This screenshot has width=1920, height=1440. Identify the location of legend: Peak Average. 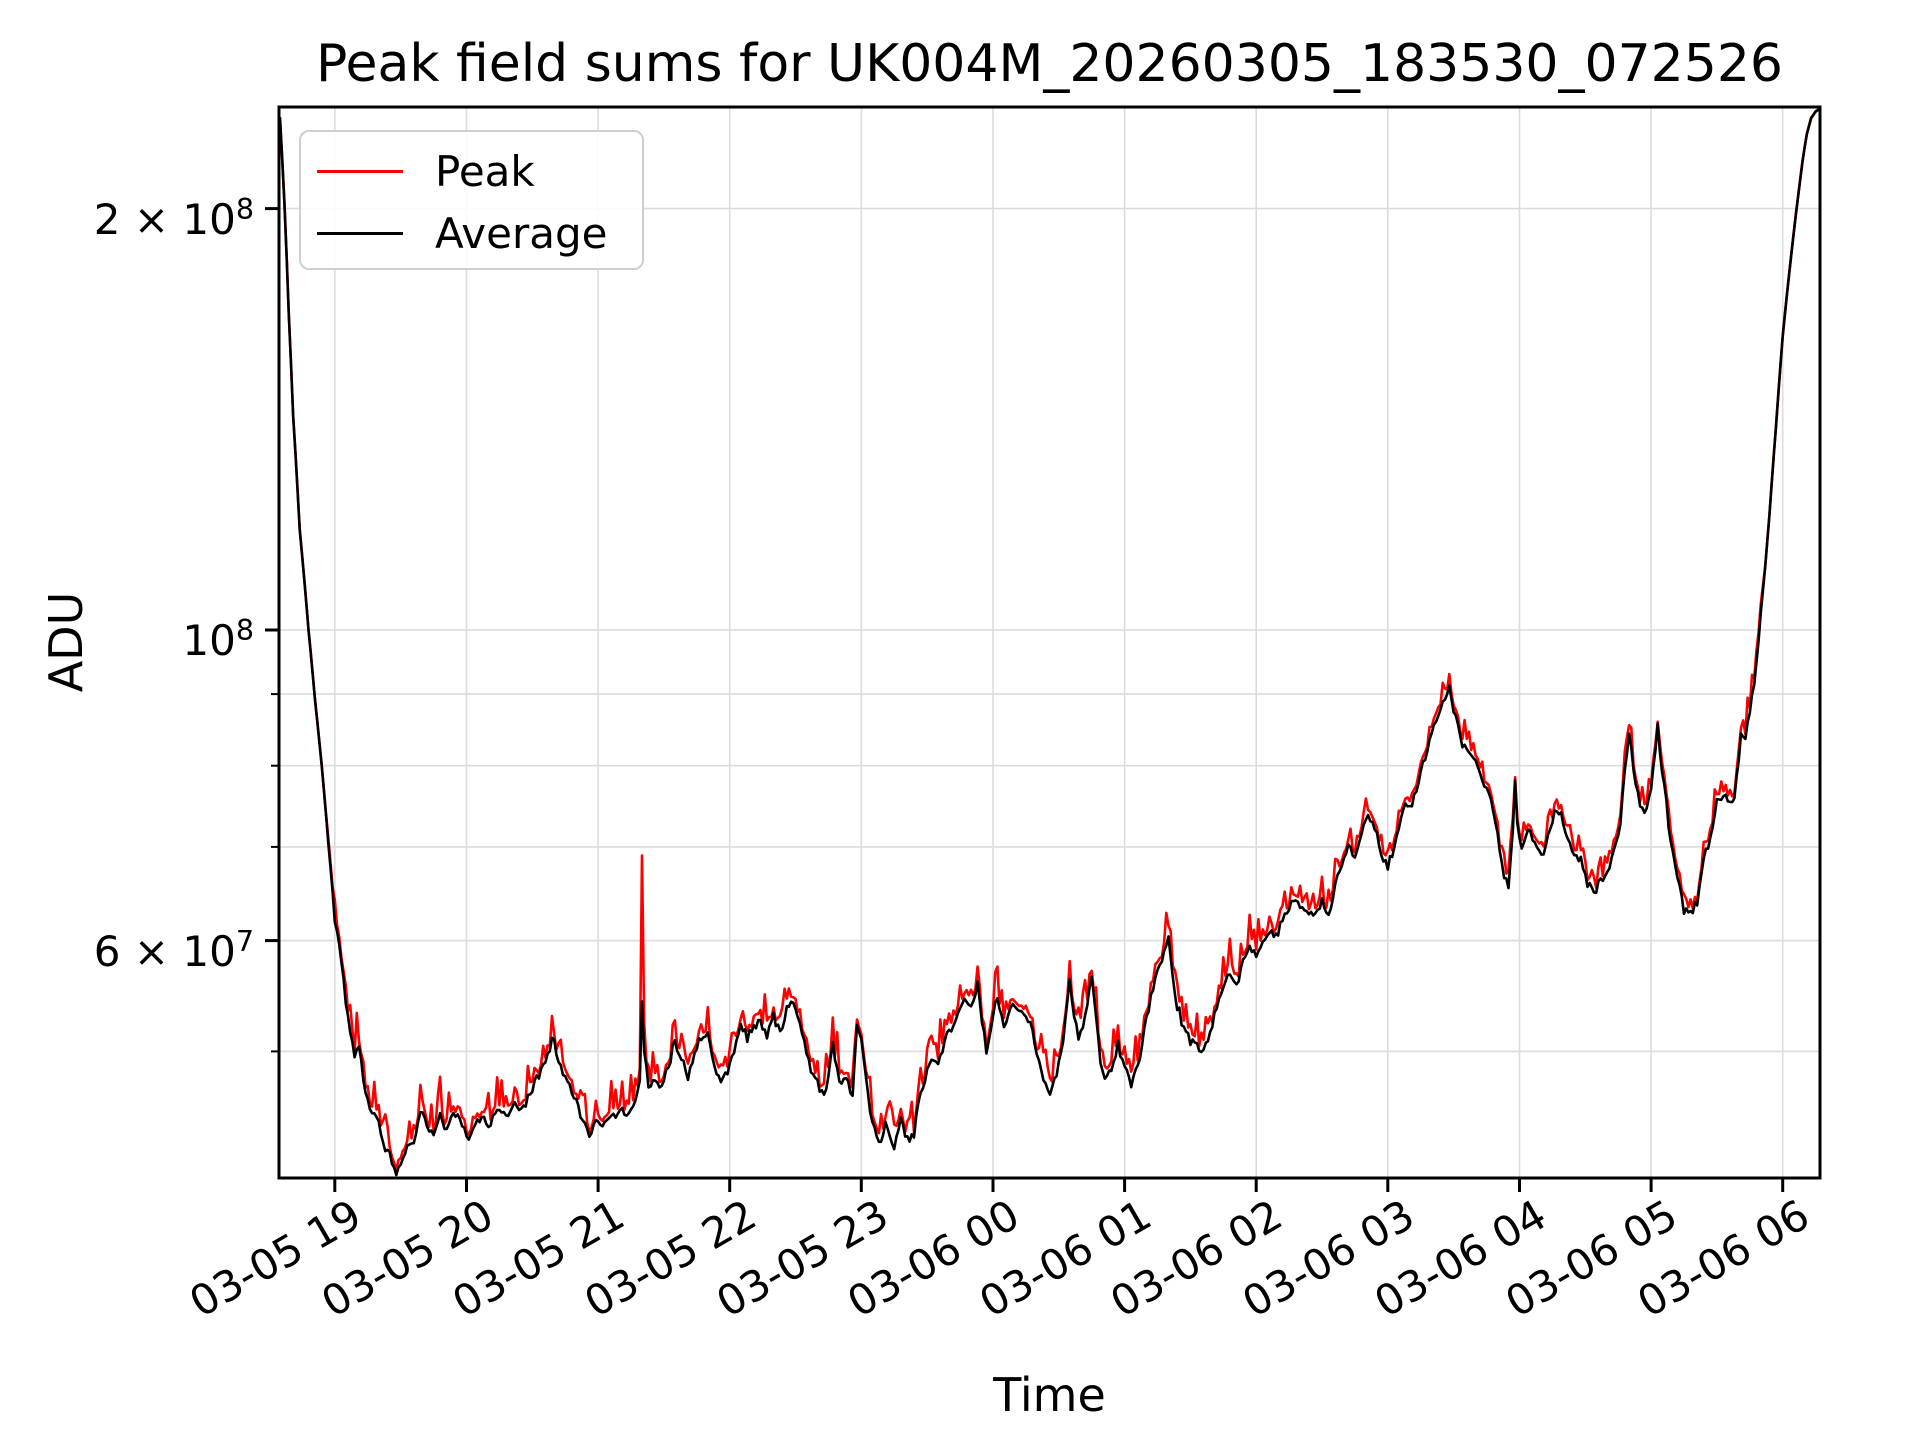
(471, 200).